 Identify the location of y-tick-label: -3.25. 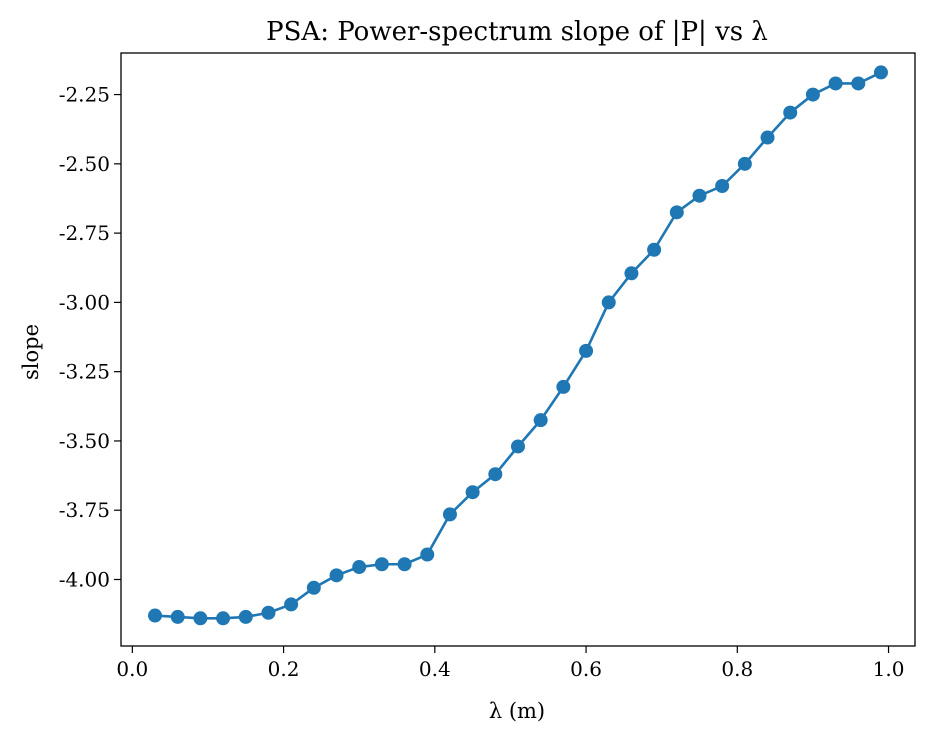
(84, 372).